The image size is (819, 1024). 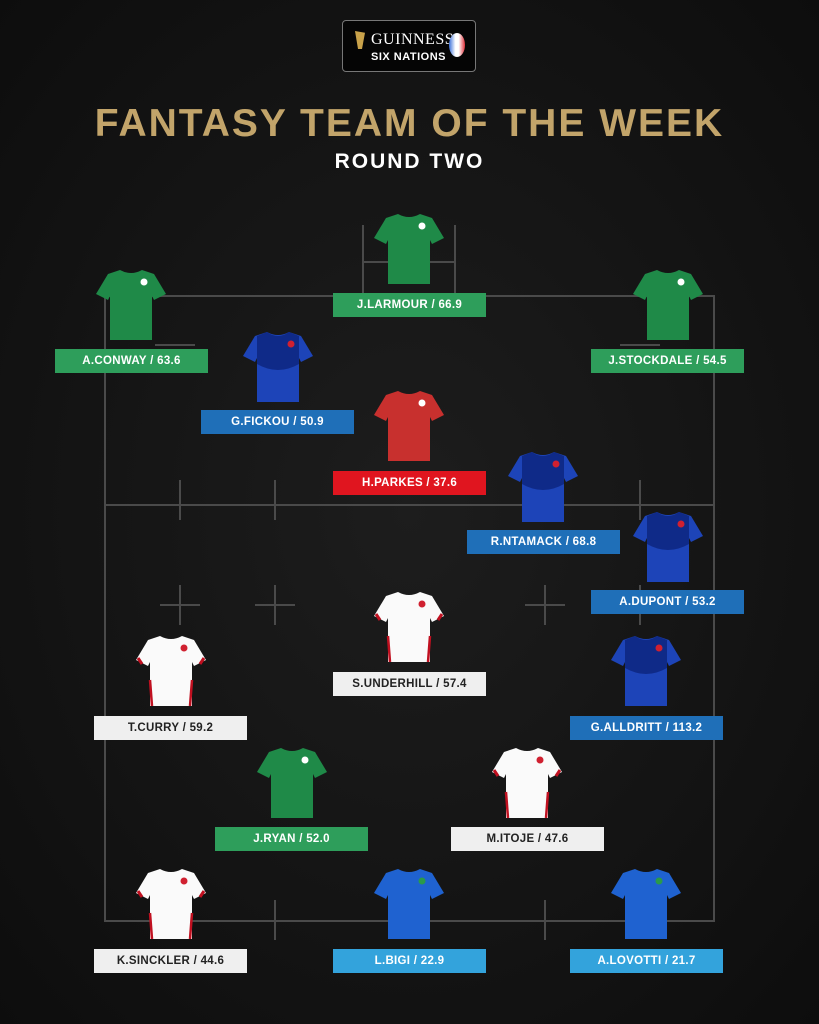 What do you see at coordinates (527, 839) in the screenshot?
I see `player-label: M.ITOJE / 47.6` at bounding box center [527, 839].